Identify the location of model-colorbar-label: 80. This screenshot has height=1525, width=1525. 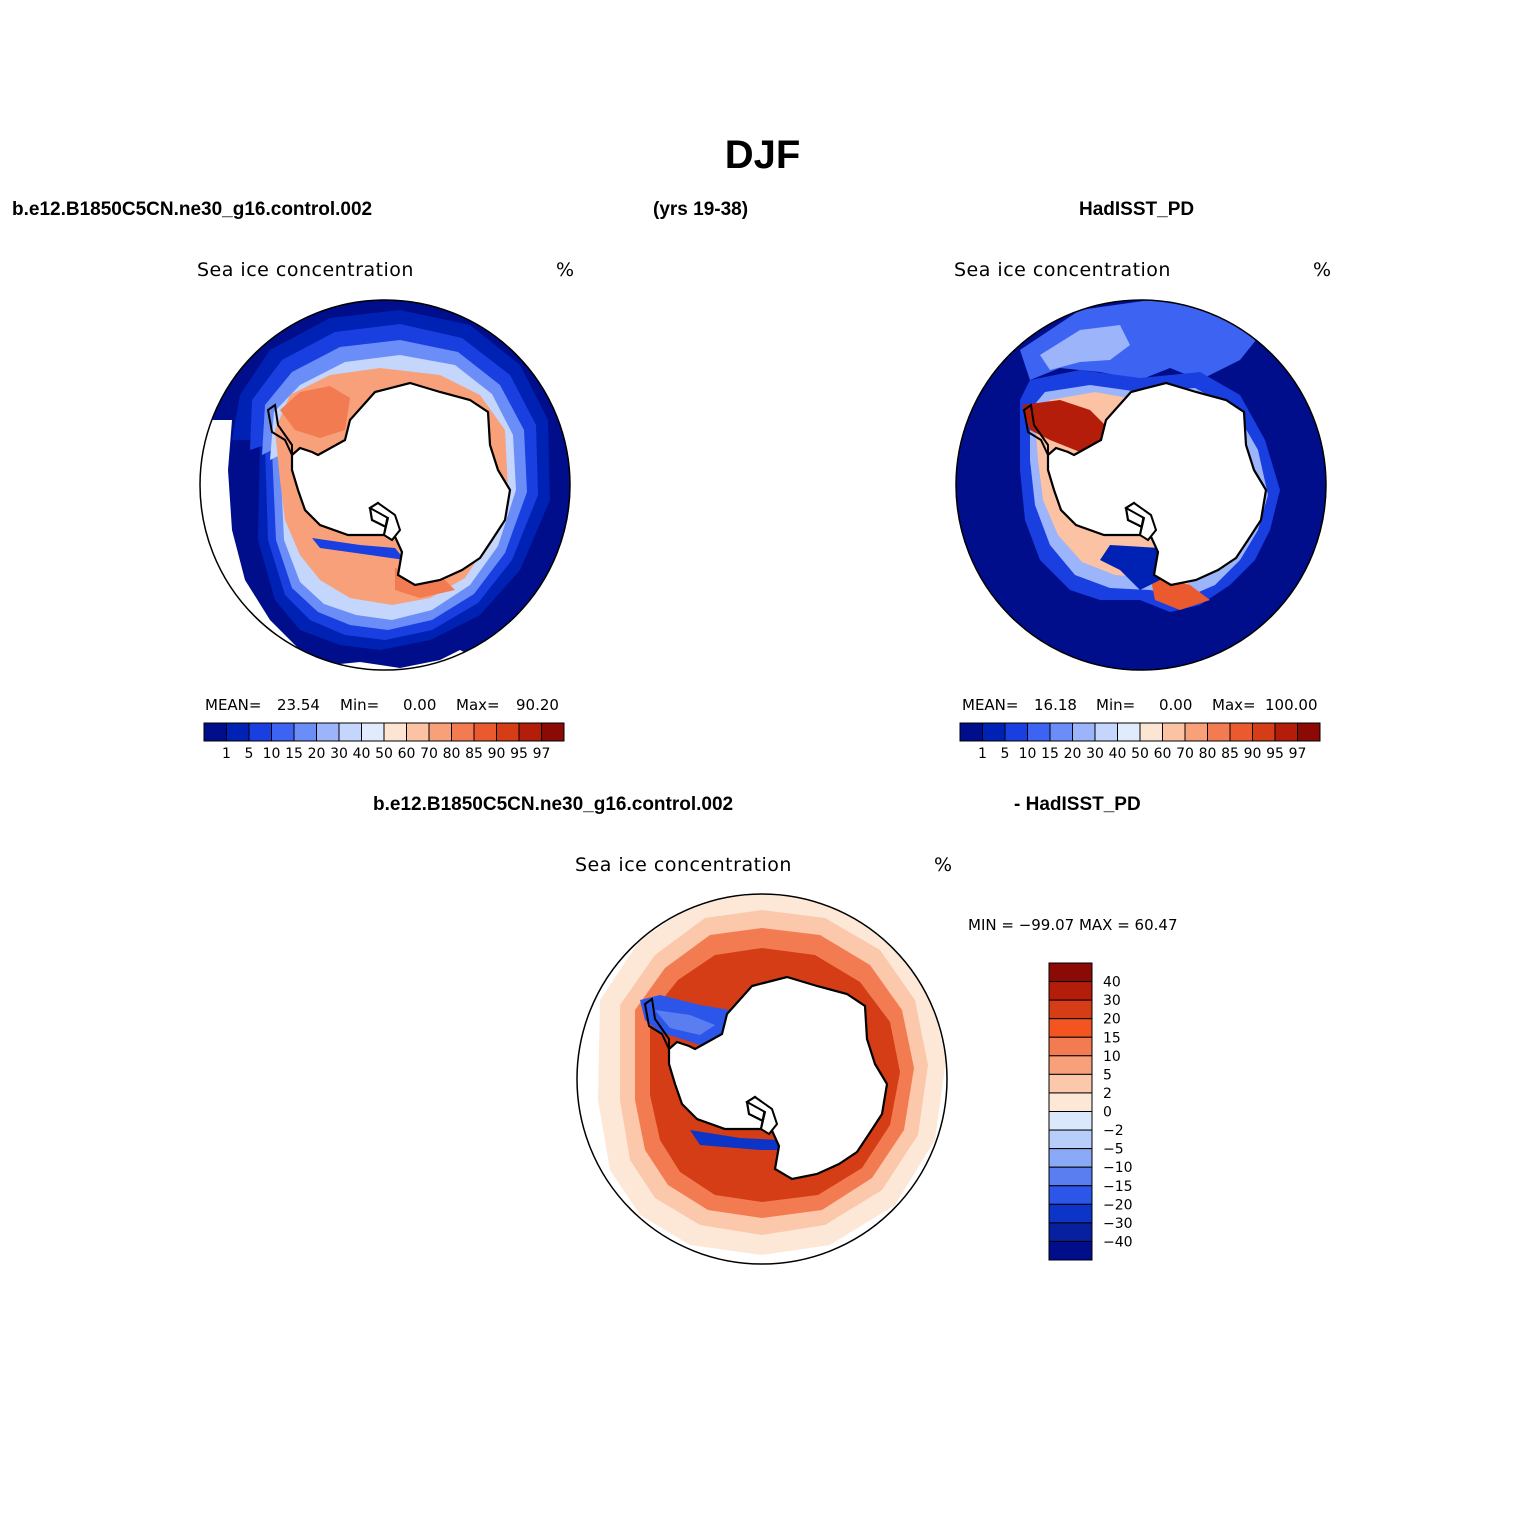
(452, 754).